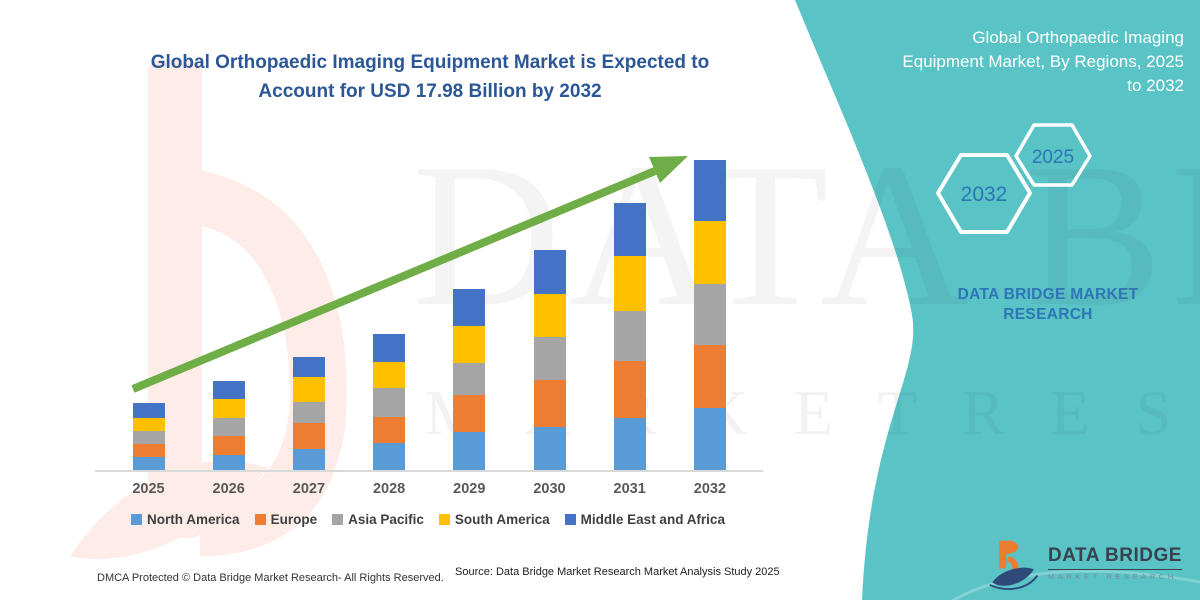 The image size is (1200, 600). I want to click on x-axis-label-2027: 2027, so click(309, 489).